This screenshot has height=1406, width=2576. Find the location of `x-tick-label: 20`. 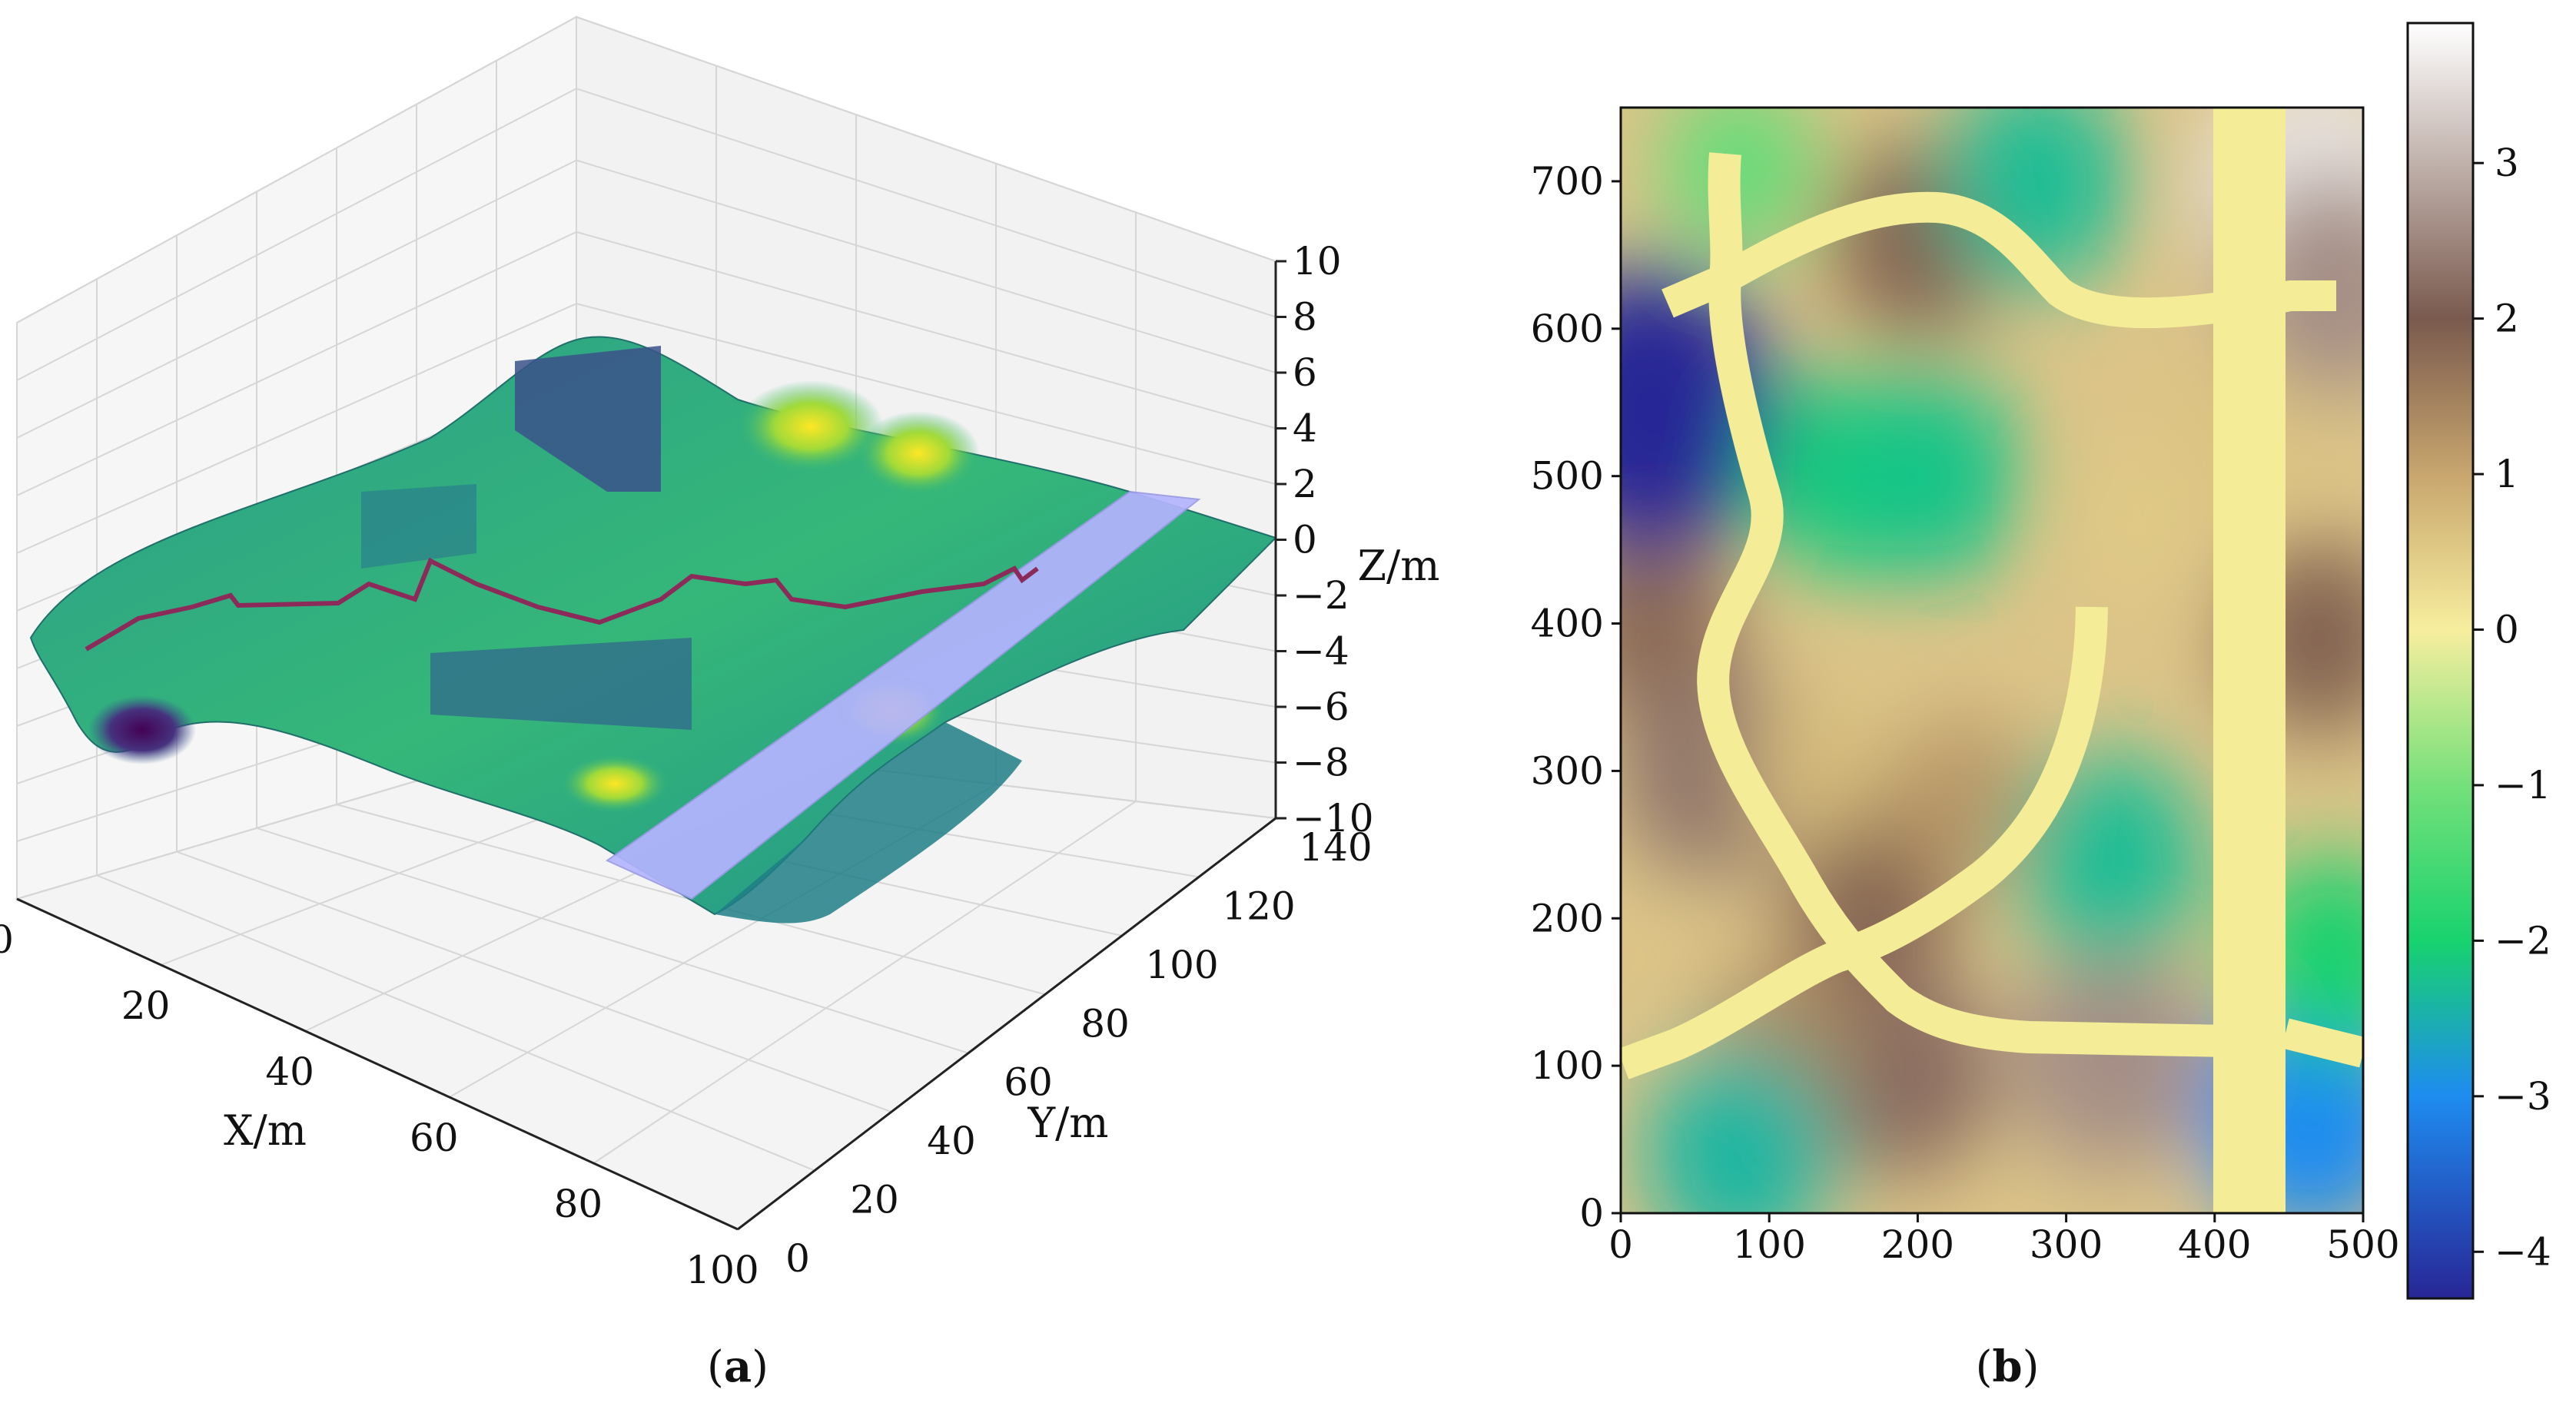

x-tick-label: 20 is located at coordinates (146, 1005).